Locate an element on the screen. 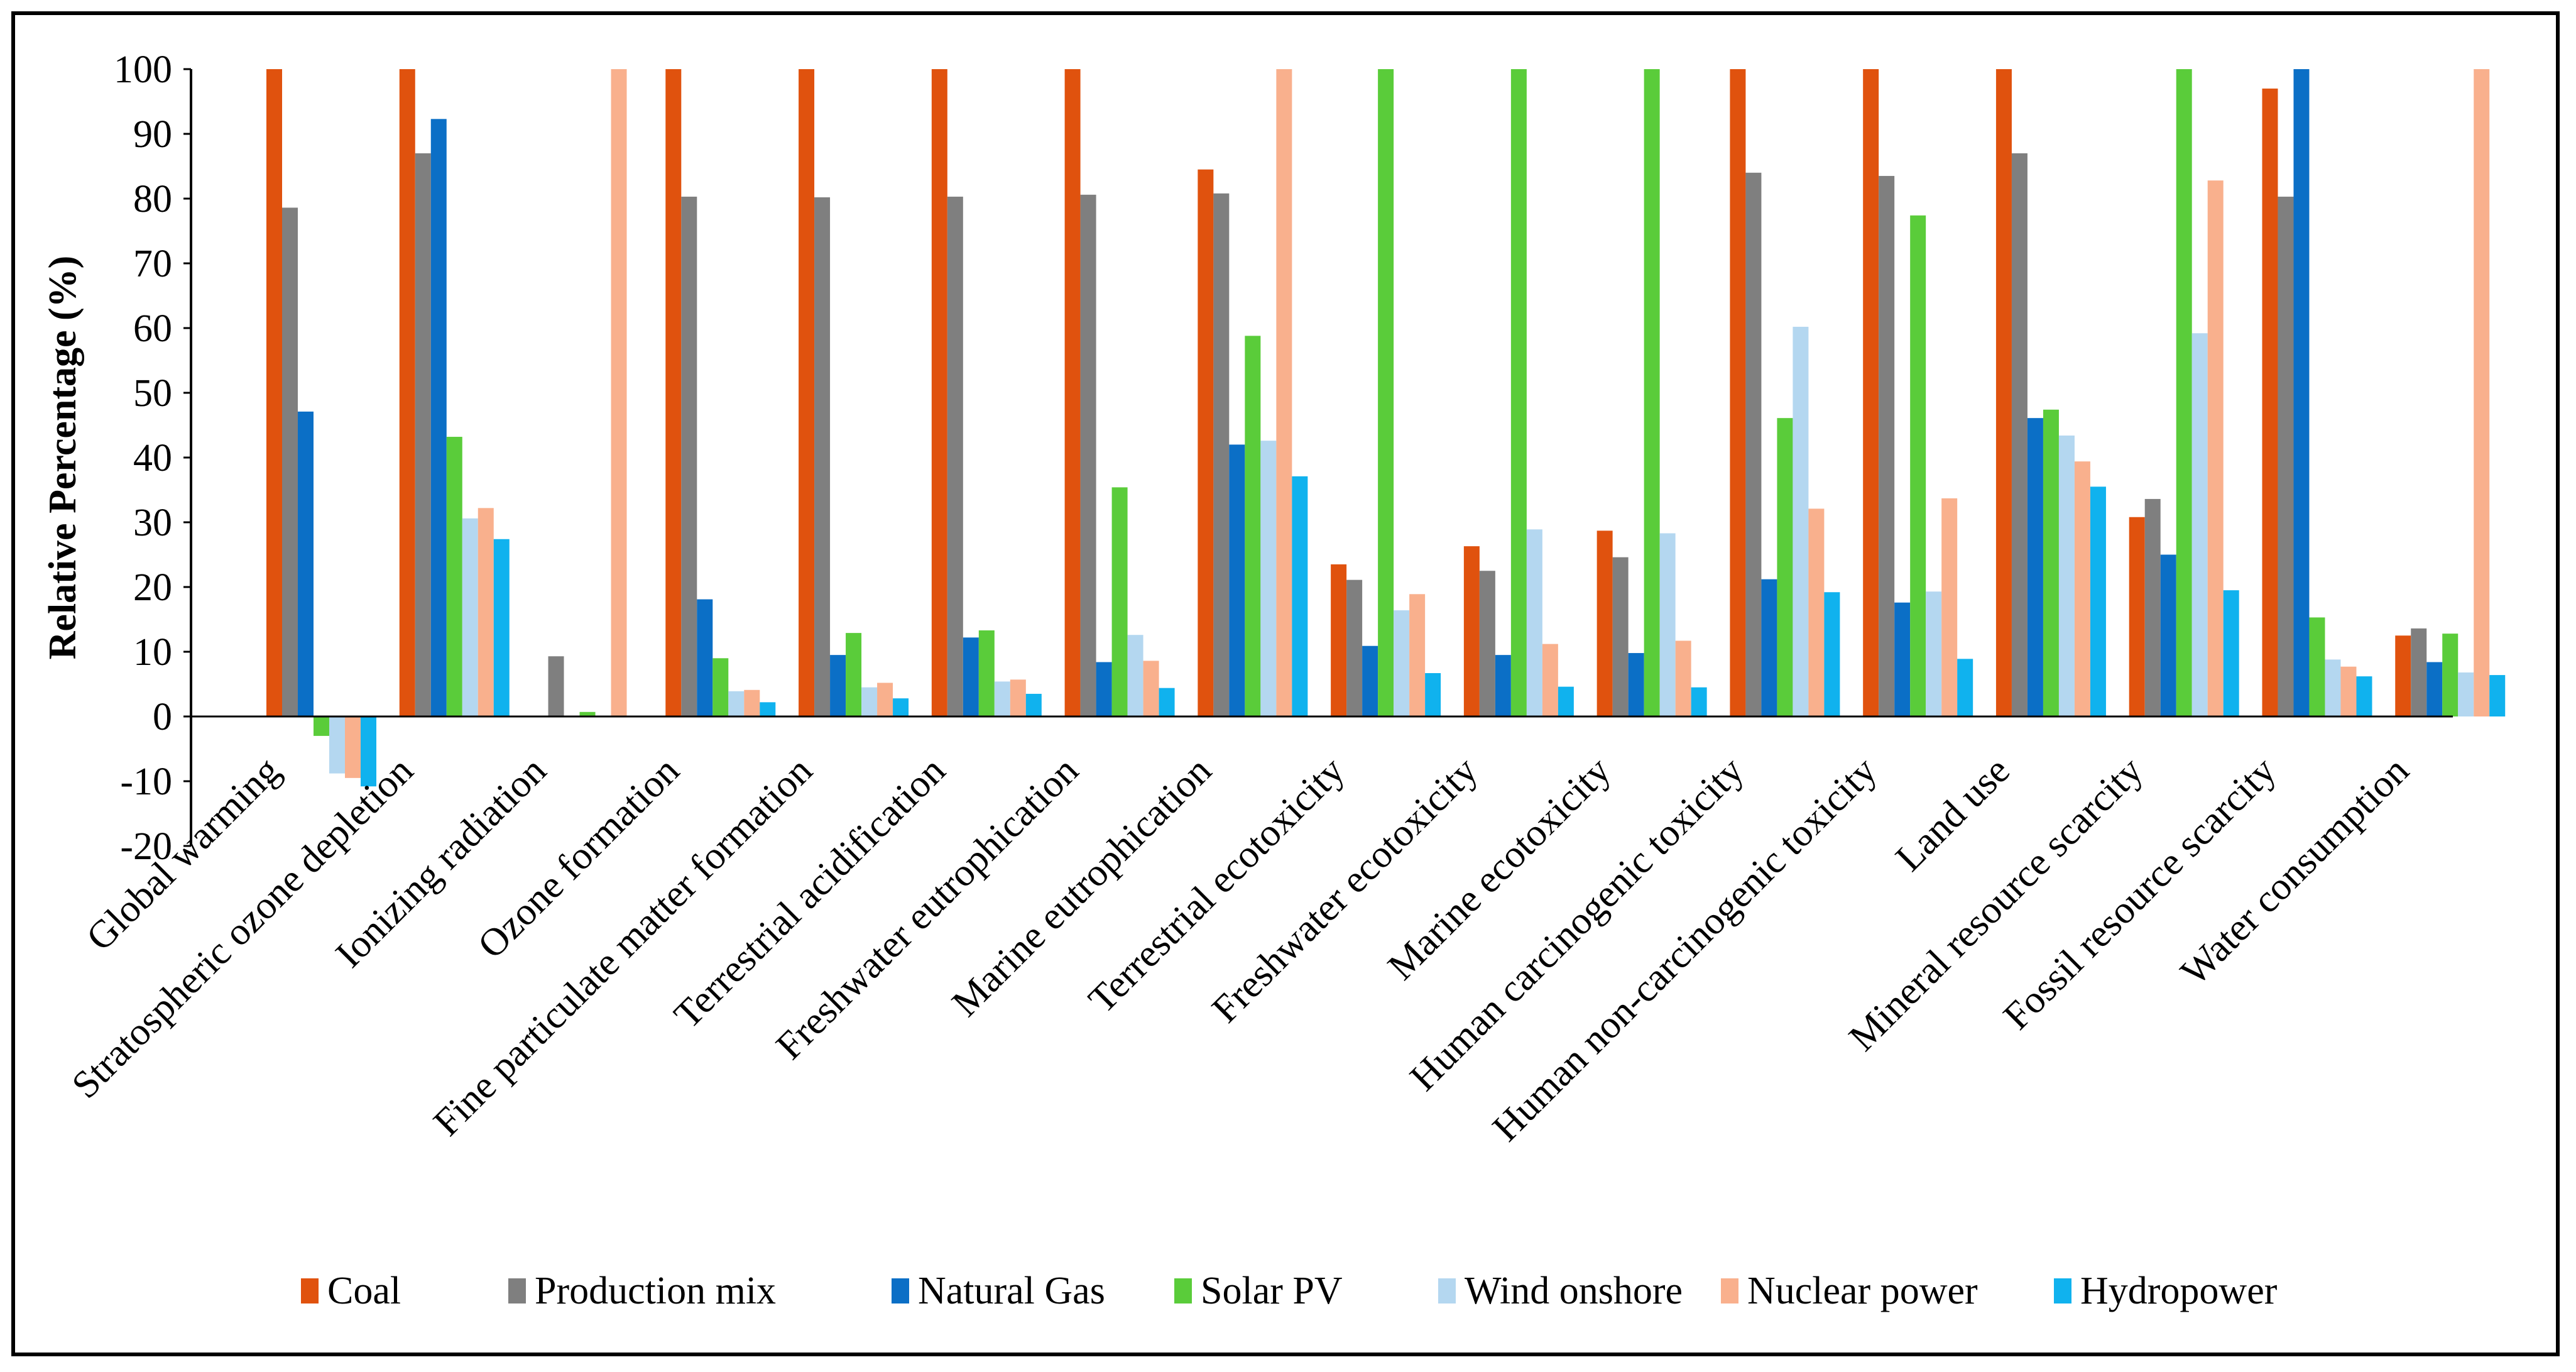 The width and height of the screenshot is (2576, 1372). x-category-label: Freshwater ecotoxicity is located at coordinates (1345, 890).